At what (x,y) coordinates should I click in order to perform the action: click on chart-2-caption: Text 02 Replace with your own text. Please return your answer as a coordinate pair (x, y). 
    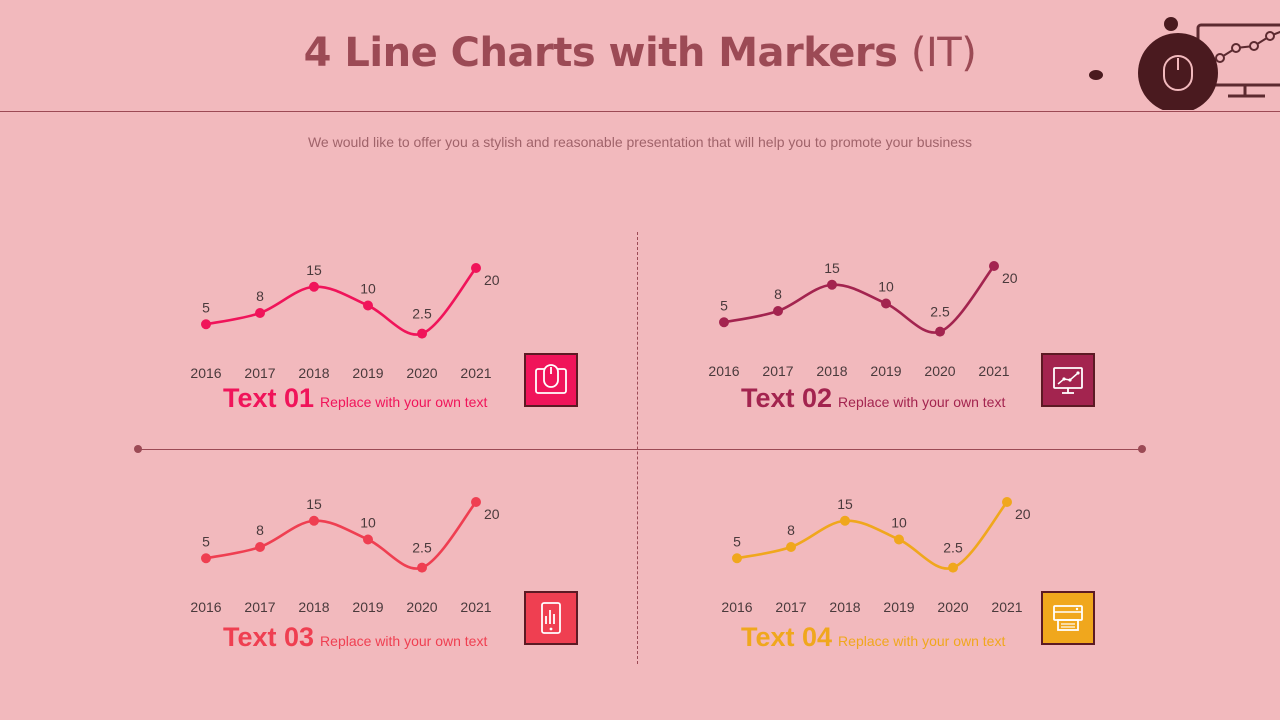
    Looking at the image, I should click on (873, 398).